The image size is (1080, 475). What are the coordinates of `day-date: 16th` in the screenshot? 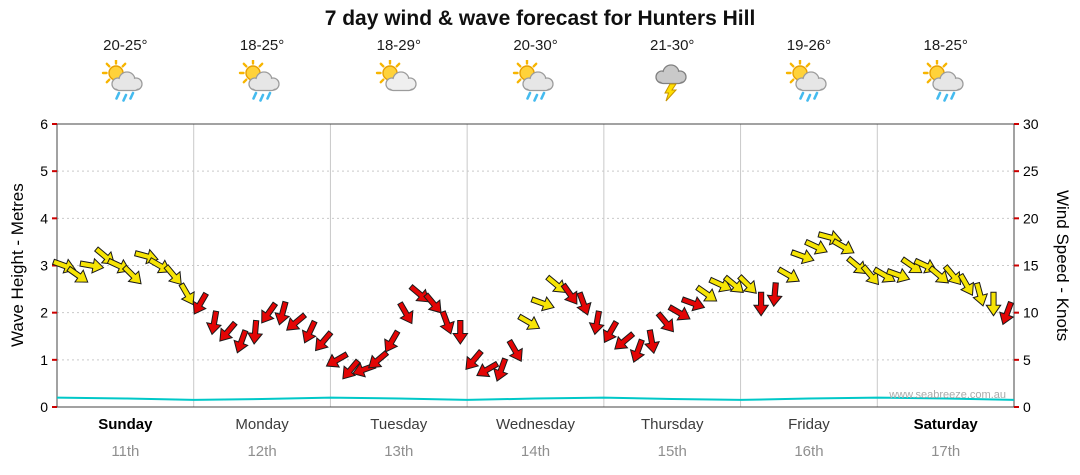 It's located at (809, 451).